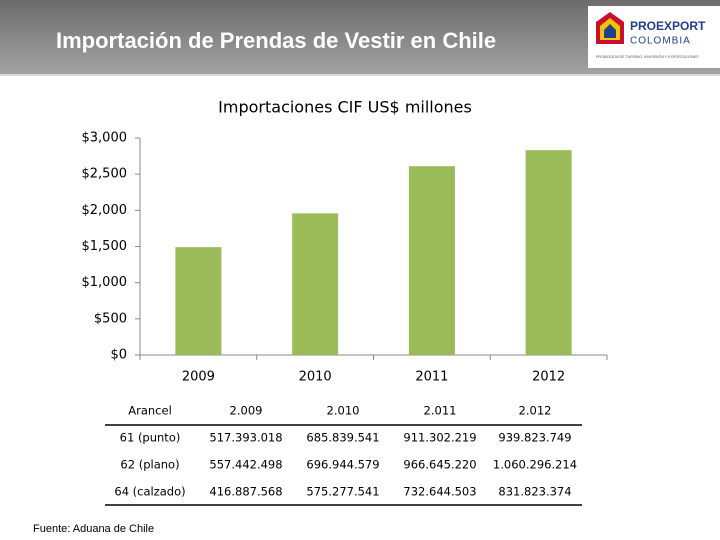  Describe the element at coordinates (439, 465) in the screenshot. I see `table-cell: 966.645.220` at that location.